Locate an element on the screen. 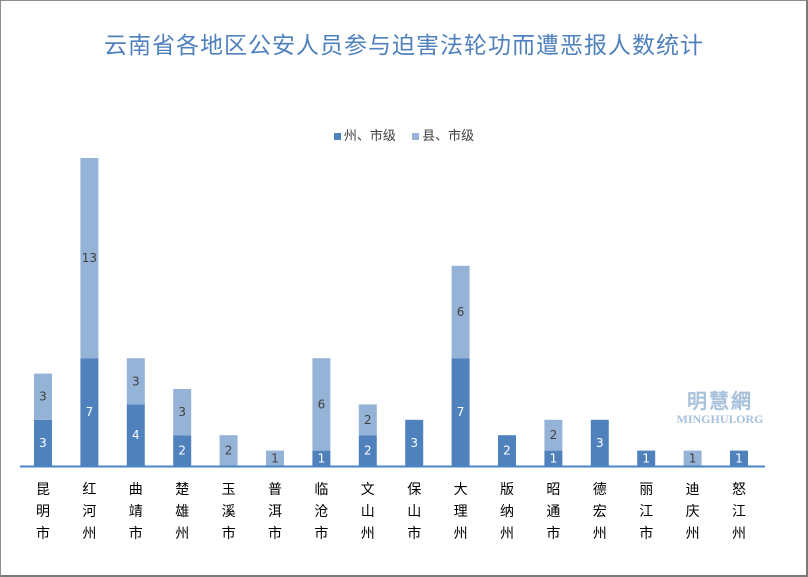 This screenshot has height=577, width=808. minghui-watermark-logo: 明慧網 MINGHUI.ORG is located at coordinates (720, 406).